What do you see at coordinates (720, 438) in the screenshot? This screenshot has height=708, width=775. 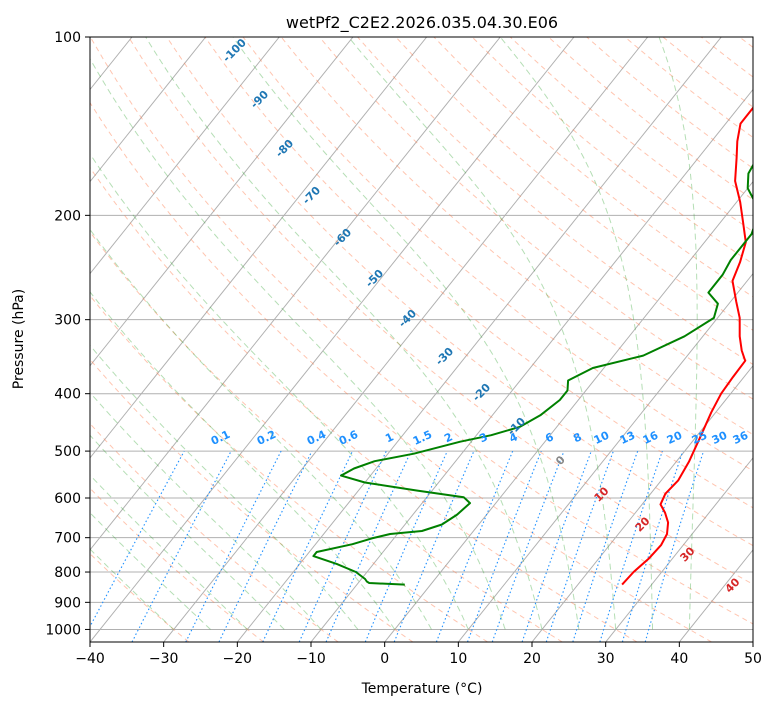 I see `mixing-ratio-label: 30` at bounding box center [720, 438].